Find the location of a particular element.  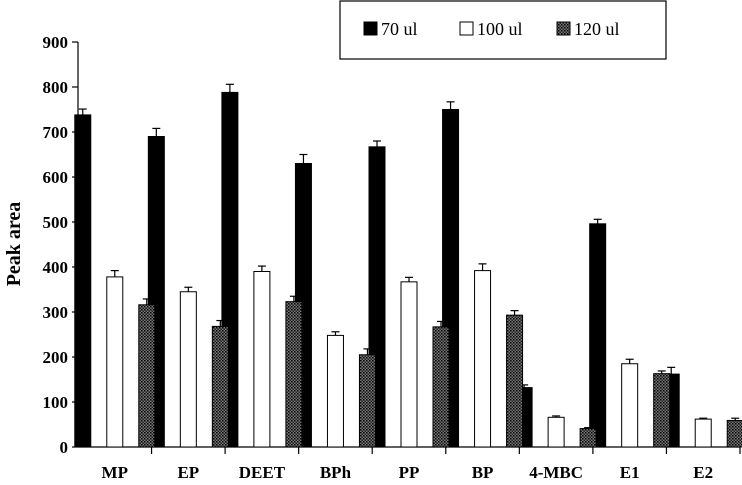

bar-3-e1 is located at coordinates (662, 410).